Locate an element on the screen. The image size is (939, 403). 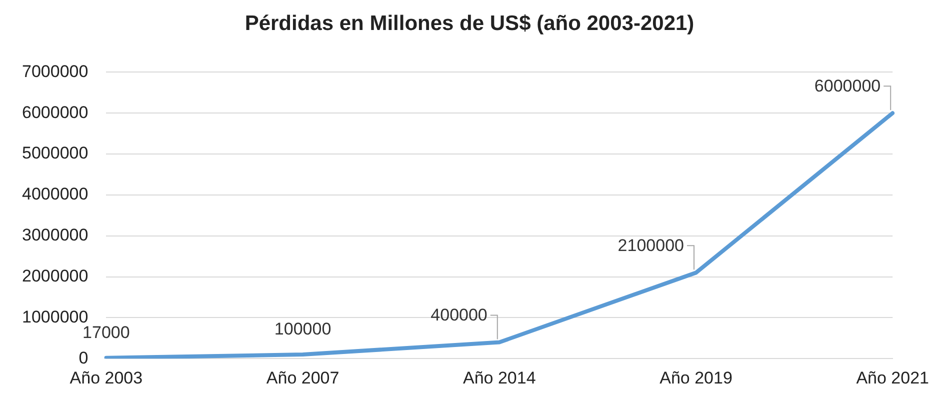
x-tick-label: Año 2014 is located at coordinates (499, 378).